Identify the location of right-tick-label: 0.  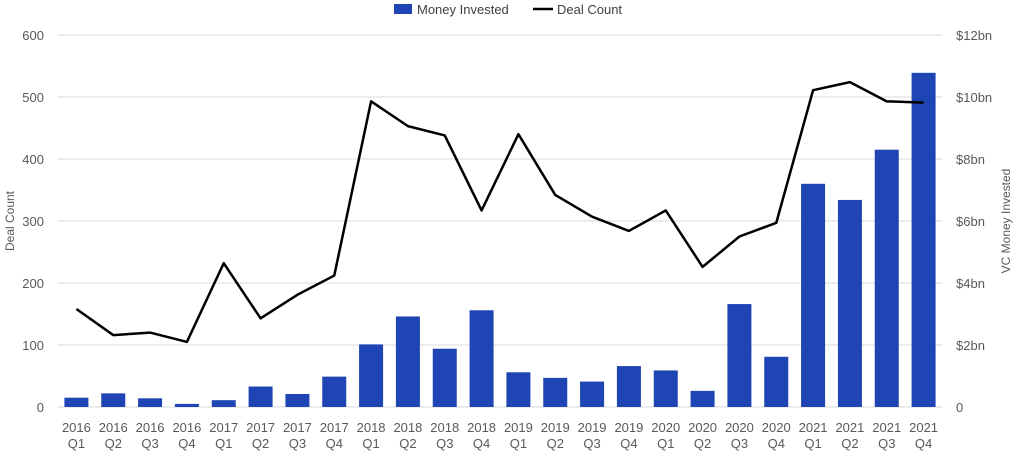
(959, 407).